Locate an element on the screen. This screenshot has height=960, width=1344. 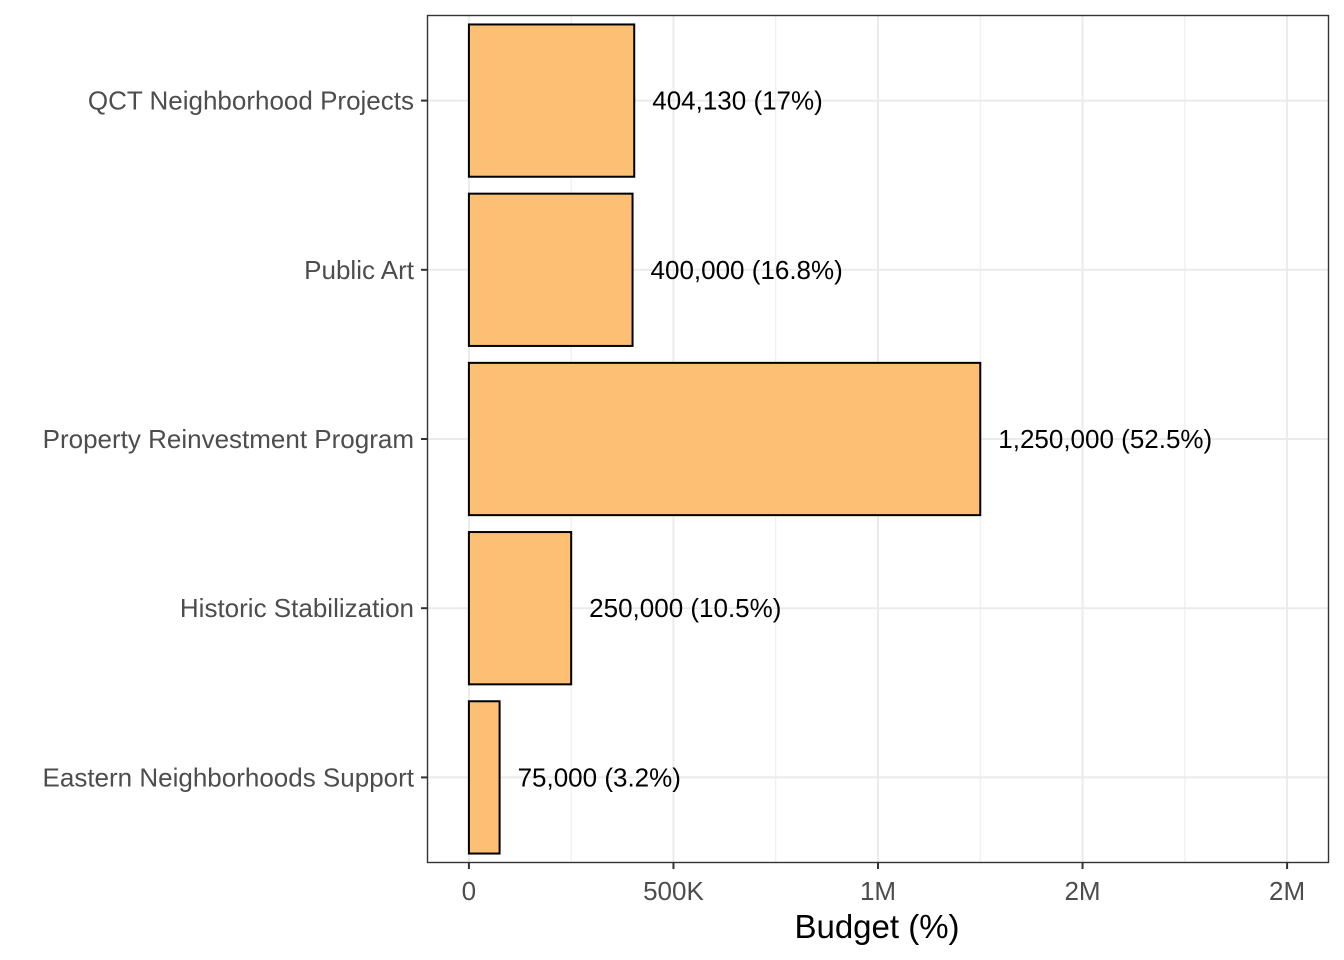
x-tick-label: 500K is located at coordinates (673, 891).